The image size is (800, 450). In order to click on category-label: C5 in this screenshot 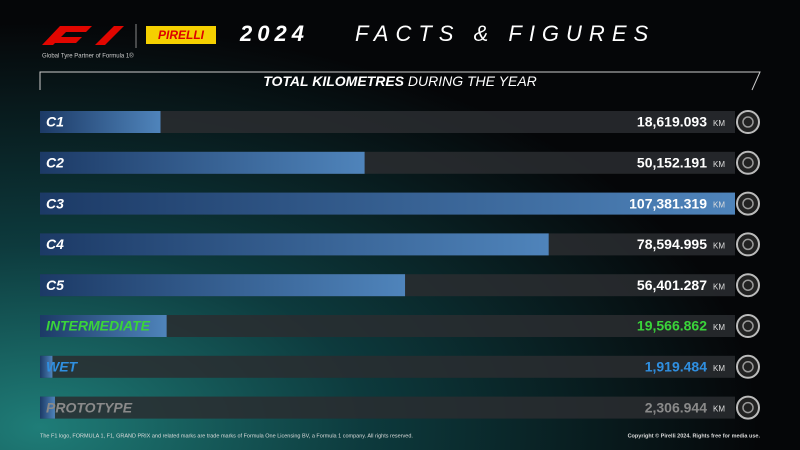, I will do `click(55, 285)`.